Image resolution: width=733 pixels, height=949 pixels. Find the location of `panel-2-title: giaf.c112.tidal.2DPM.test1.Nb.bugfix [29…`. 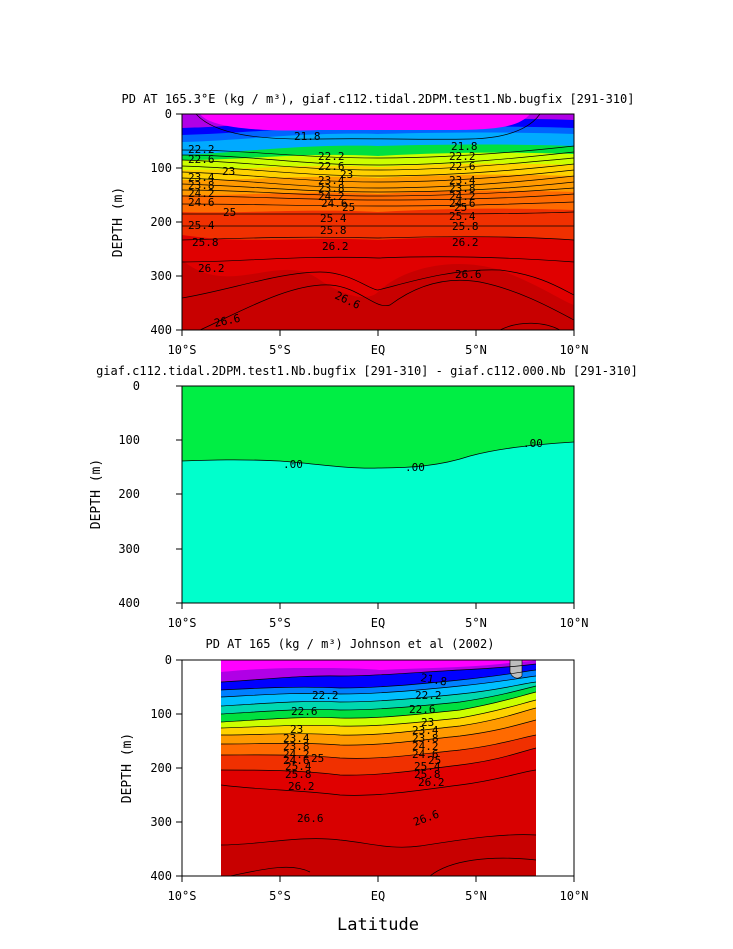

panel-2-title: giaf.c112.tidal.2DPM.test1.Nb.bugfix [29… is located at coordinates (367, 371).